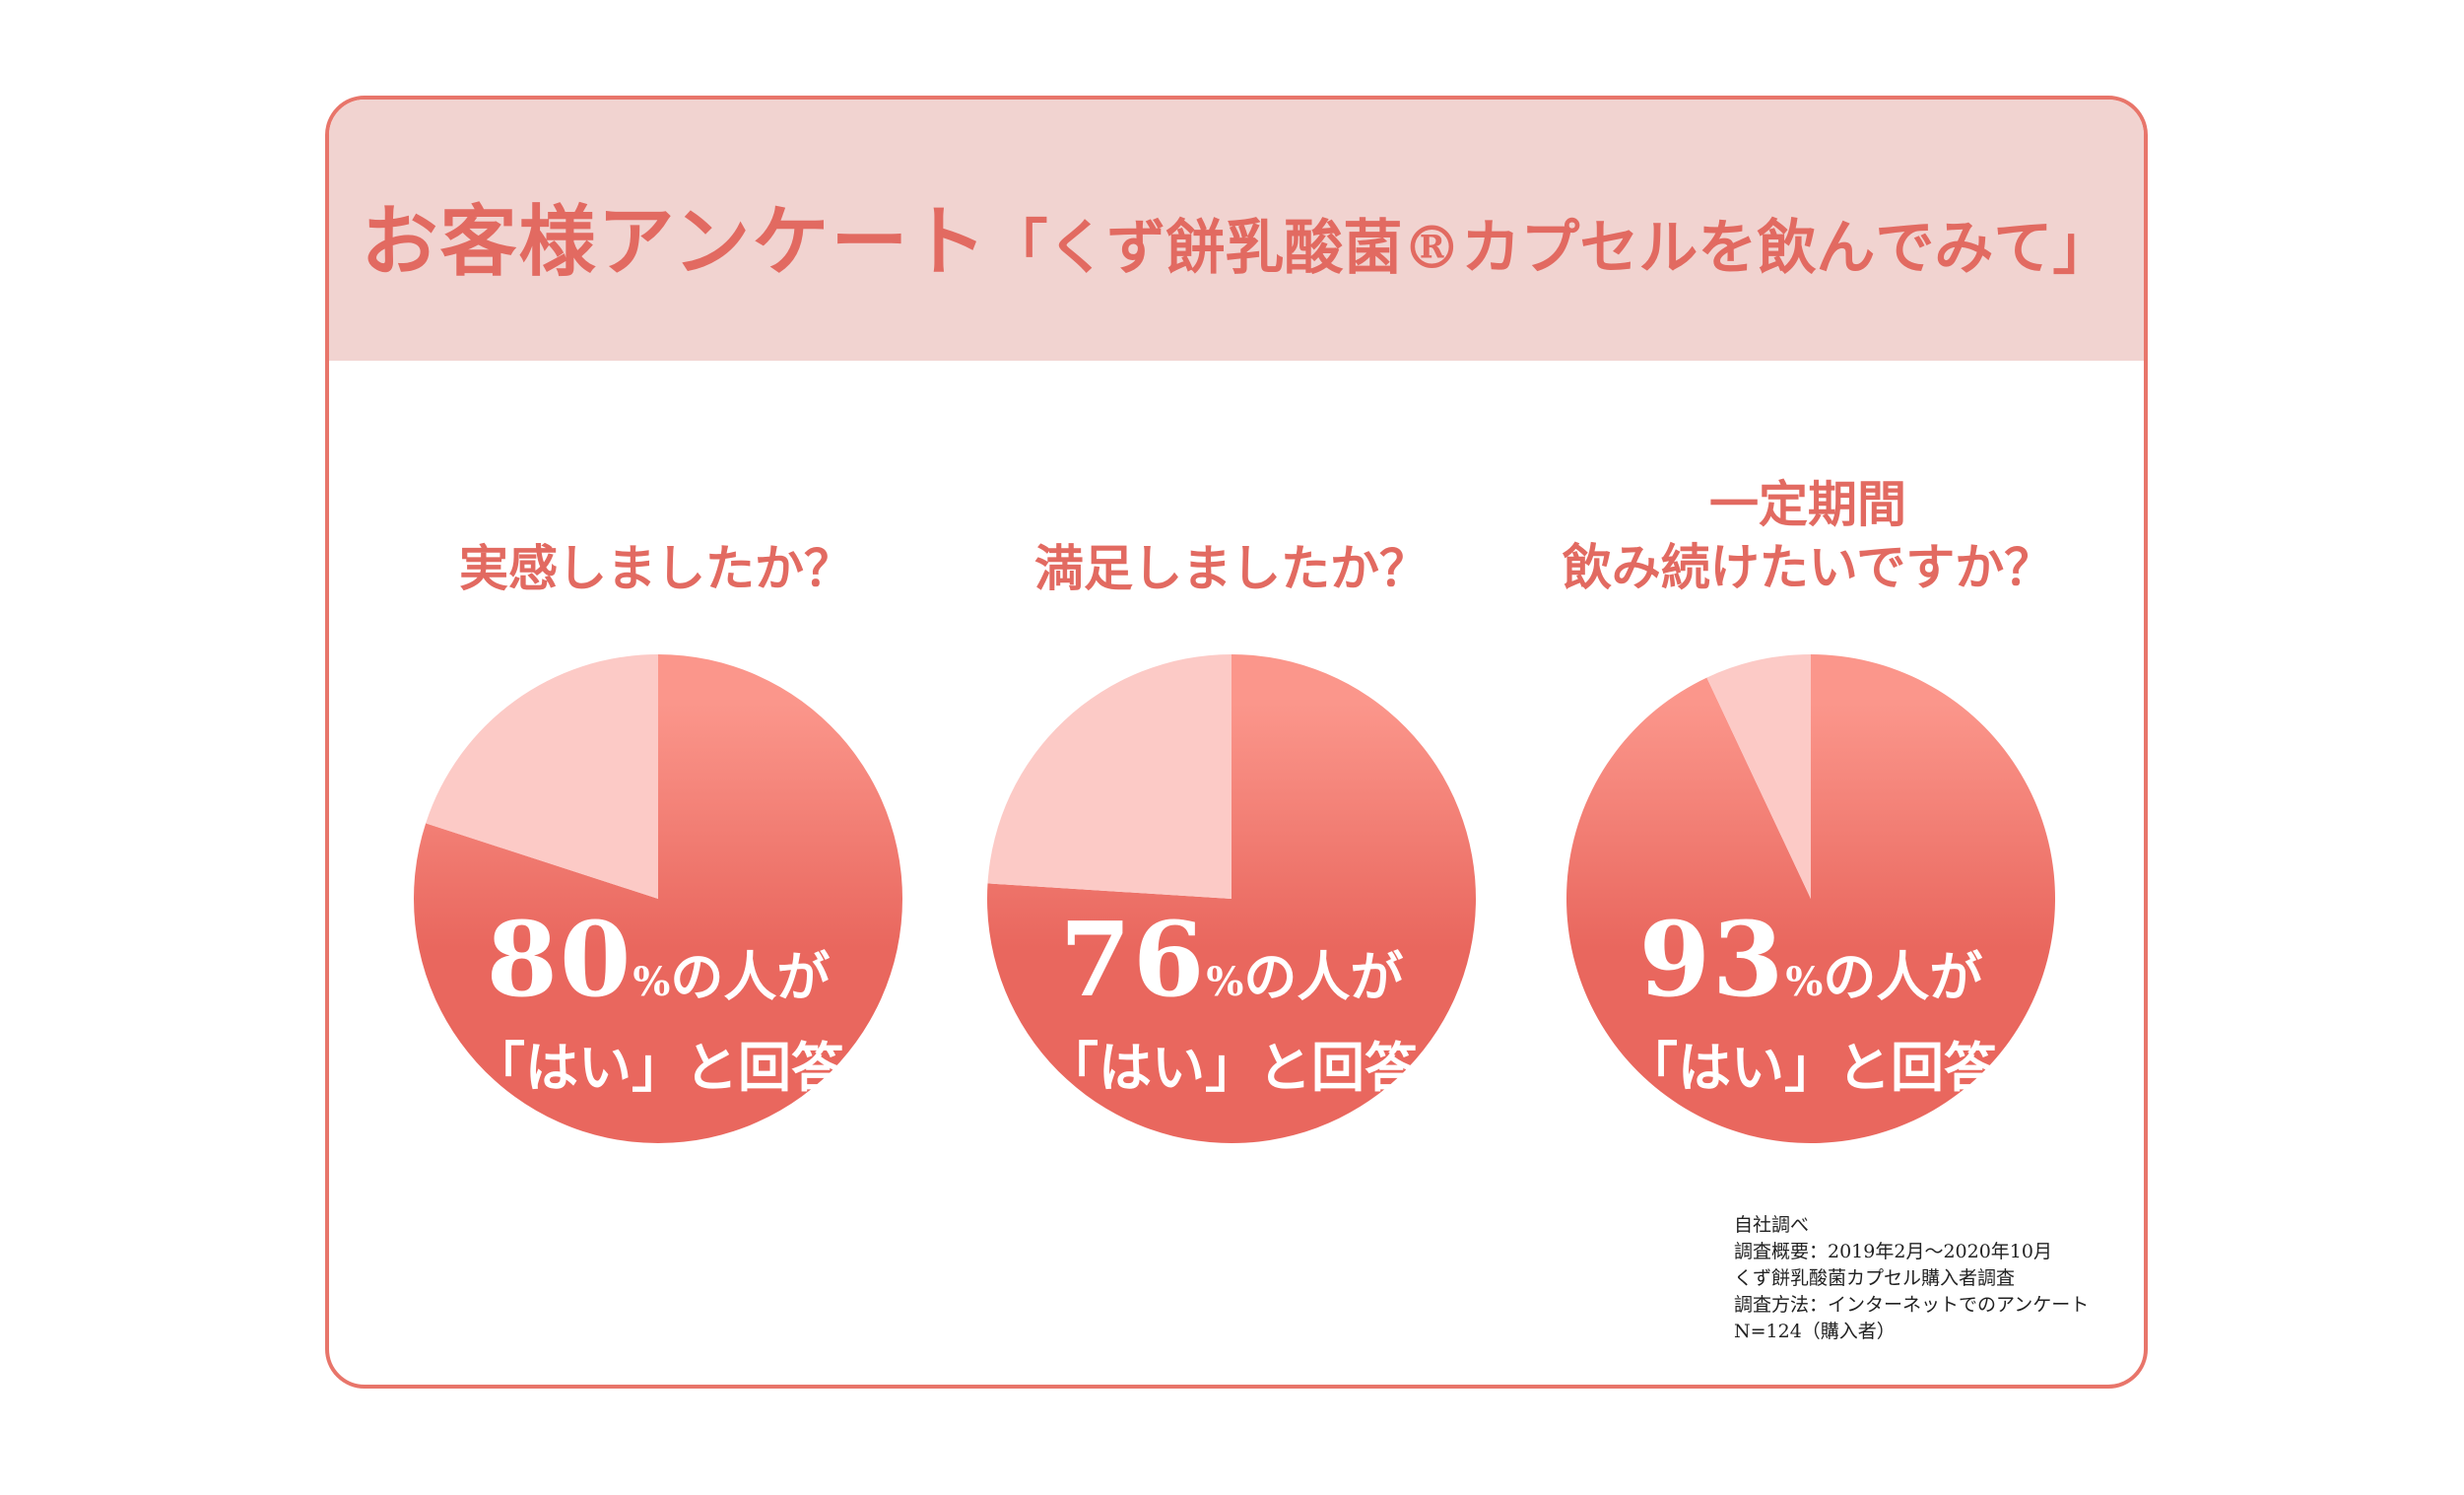  What do you see at coordinates (1712, 959) in the screenshot?
I see `pie-3-percent: 93` at bounding box center [1712, 959].